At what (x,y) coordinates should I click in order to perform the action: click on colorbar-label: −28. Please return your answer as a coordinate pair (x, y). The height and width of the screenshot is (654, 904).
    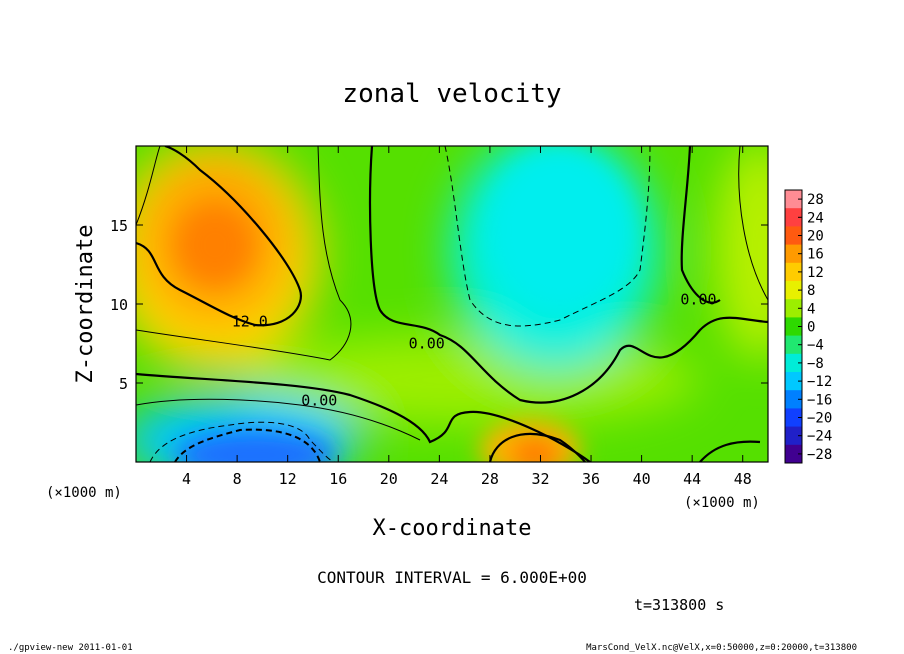
    Looking at the image, I should click on (819, 455).